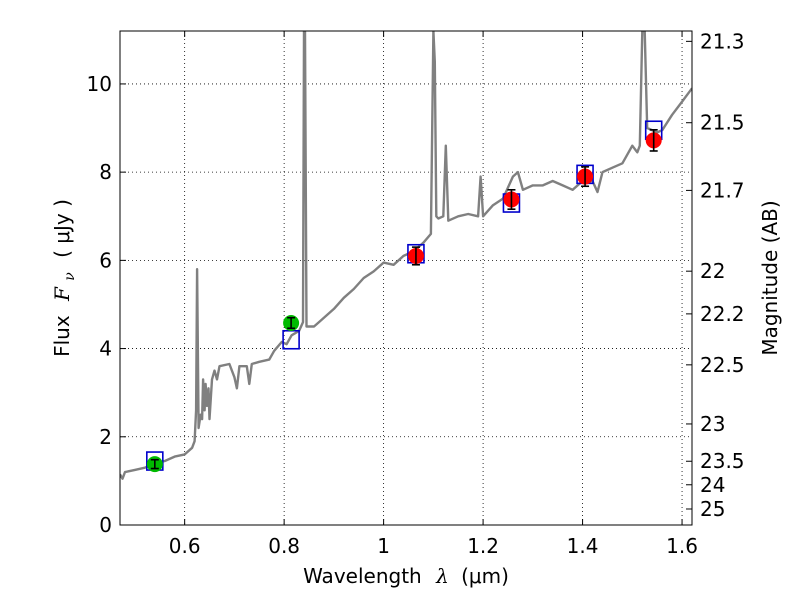 The height and width of the screenshot is (600, 800). What do you see at coordinates (722, 461) in the screenshot?
I see `mag-tick-label: 23.5` at bounding box center [722, 461].